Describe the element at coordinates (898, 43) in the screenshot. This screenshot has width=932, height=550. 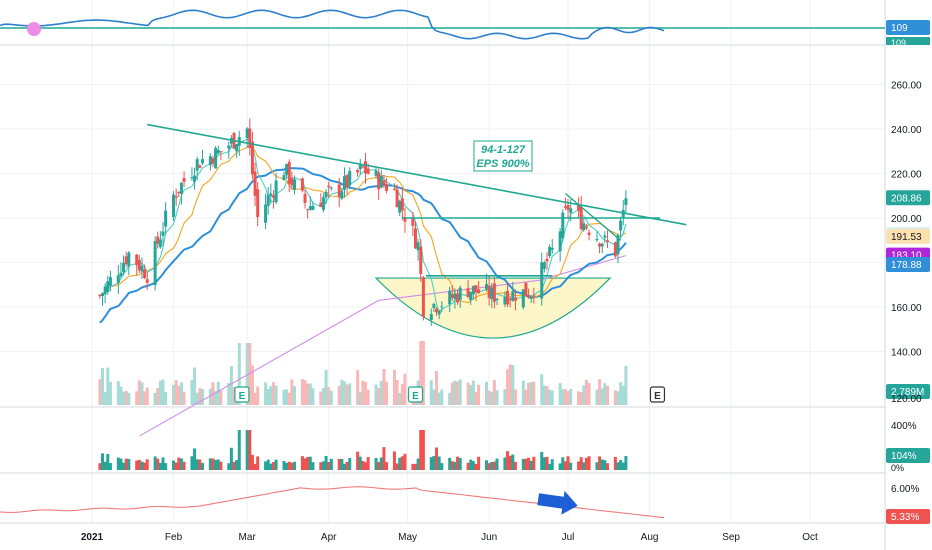
I see `rs-value-hidden: 109` at that location.